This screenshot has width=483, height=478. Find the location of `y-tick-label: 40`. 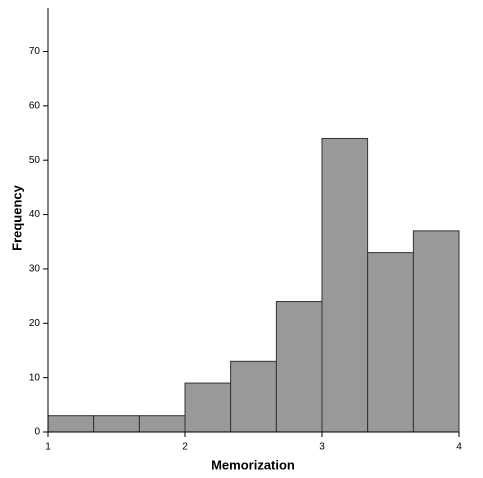

y-tick-label: 40 is located at coordinates (35, 214).